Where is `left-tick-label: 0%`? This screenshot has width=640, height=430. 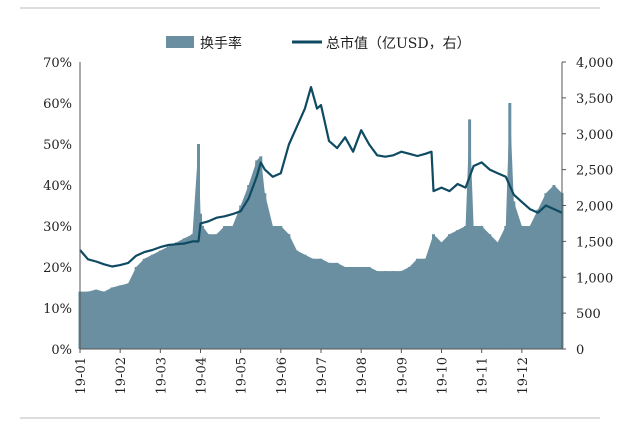 left-tick-label: 0% is located at coordinates (61, 350).